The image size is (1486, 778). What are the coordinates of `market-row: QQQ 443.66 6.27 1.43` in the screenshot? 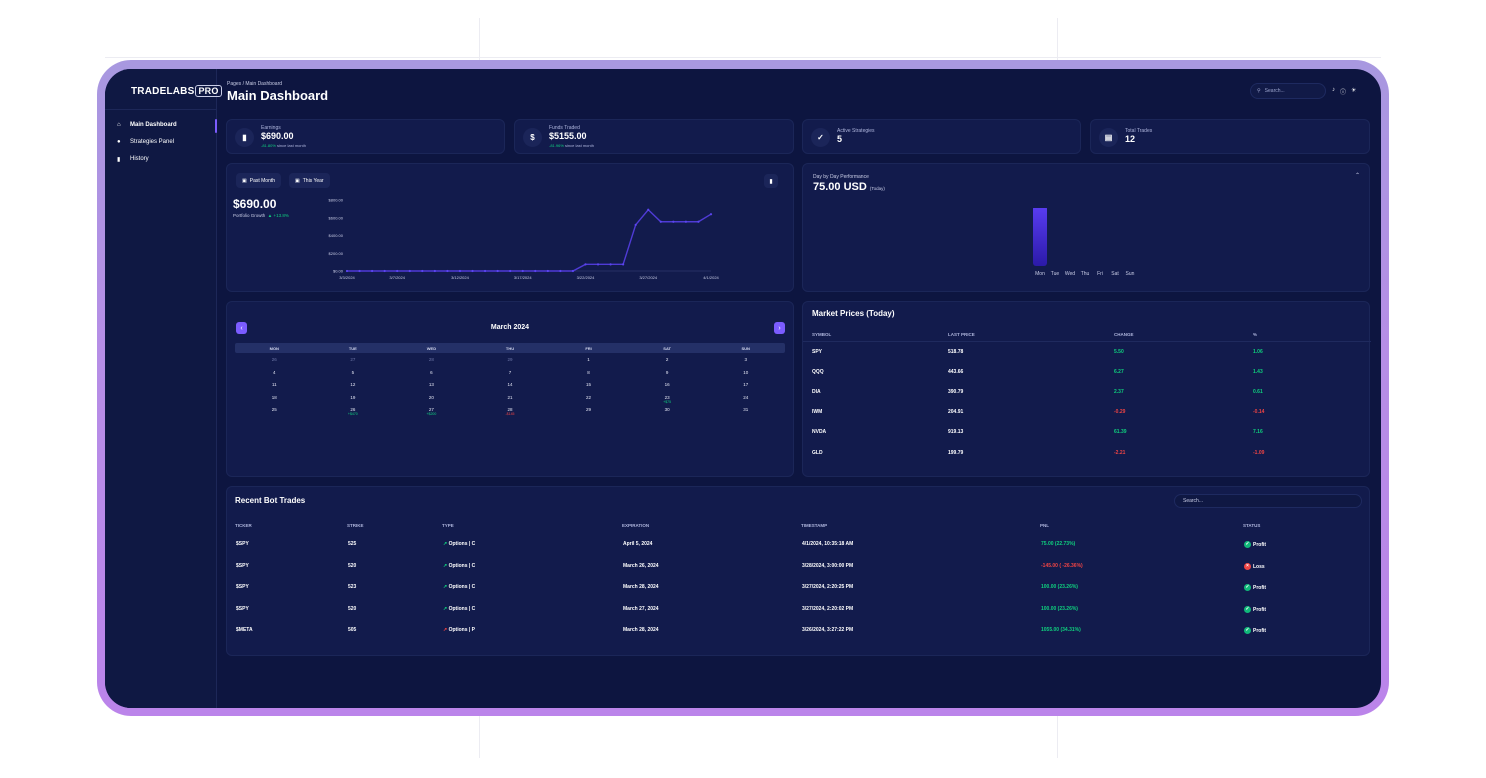 It's located at (1087, 379).